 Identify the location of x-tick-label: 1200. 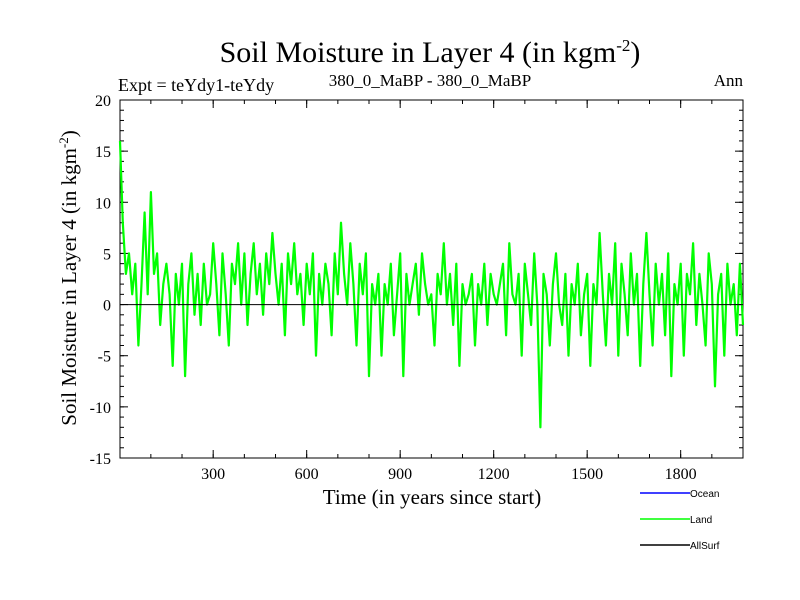
(494, 474).